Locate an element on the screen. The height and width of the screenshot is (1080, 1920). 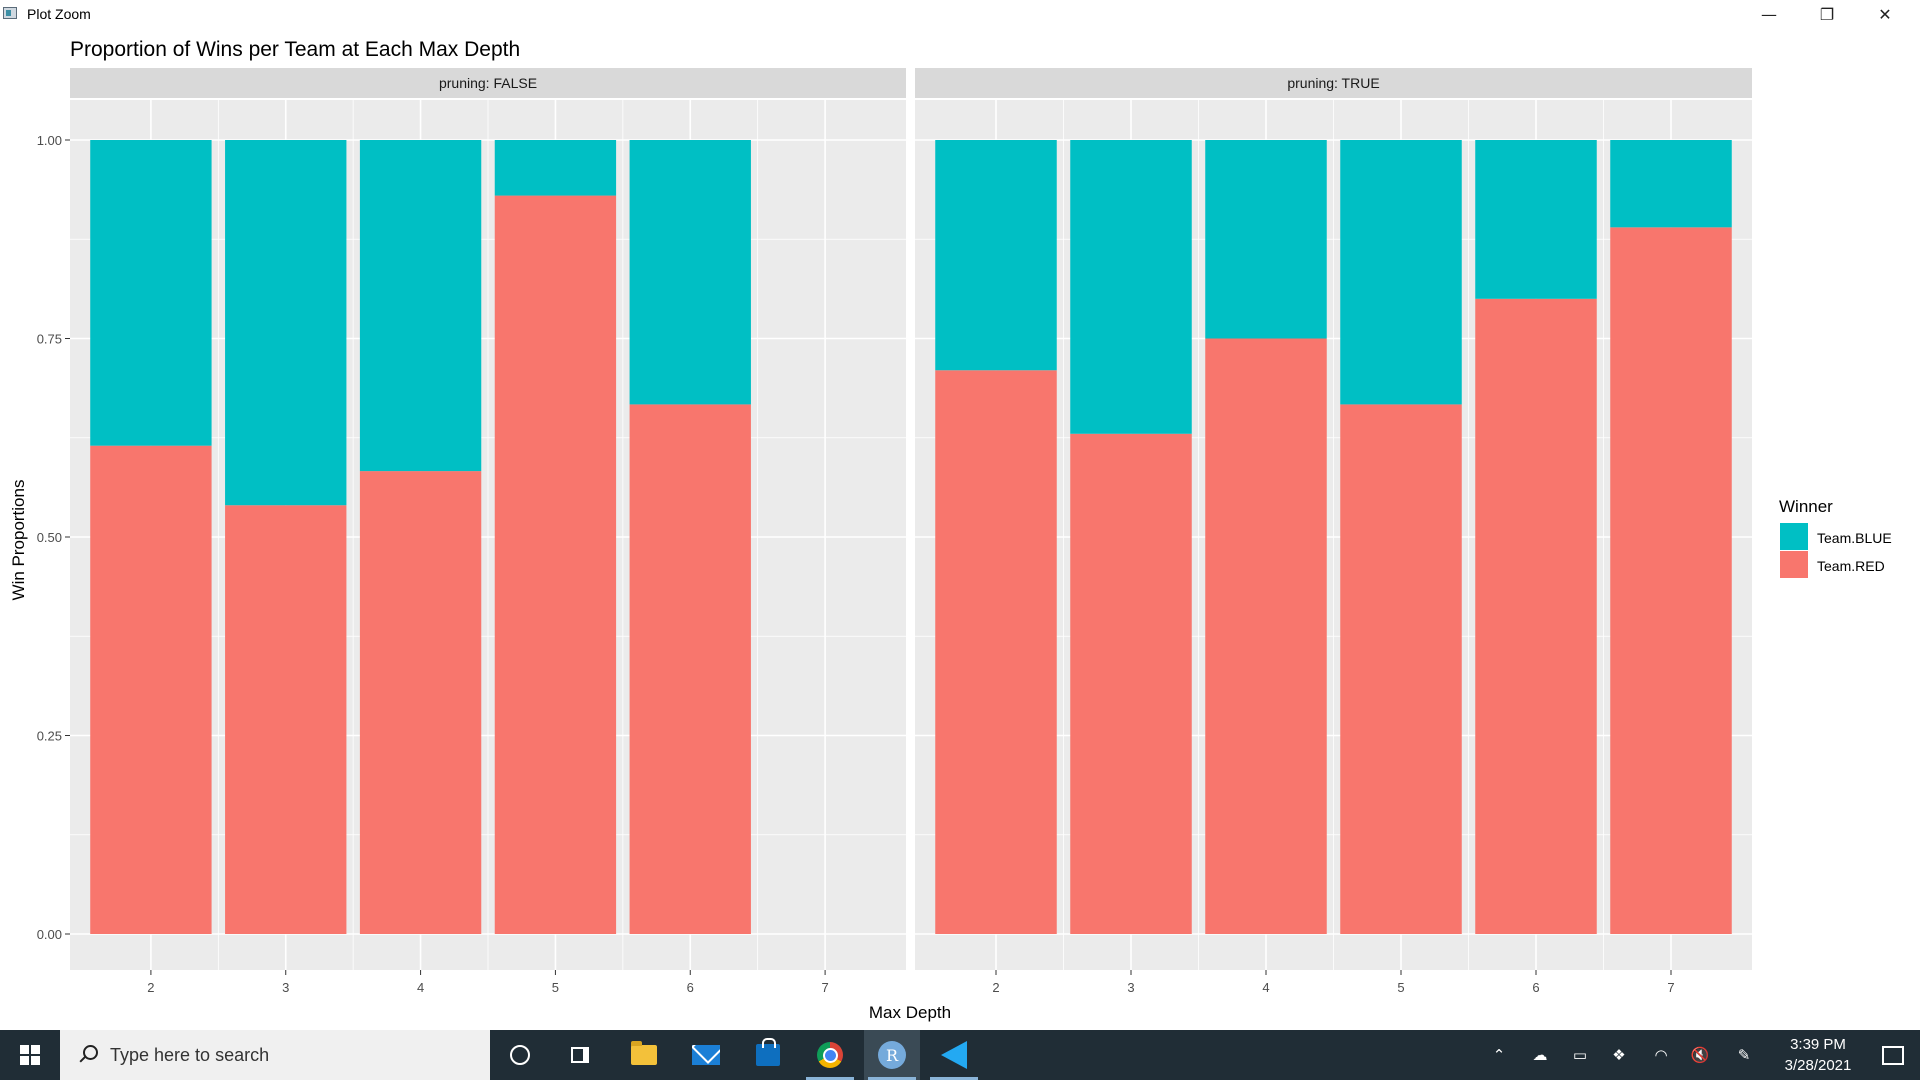
legend-label-team-blue: Team.BLUE is located at coordinates (1854, 538).